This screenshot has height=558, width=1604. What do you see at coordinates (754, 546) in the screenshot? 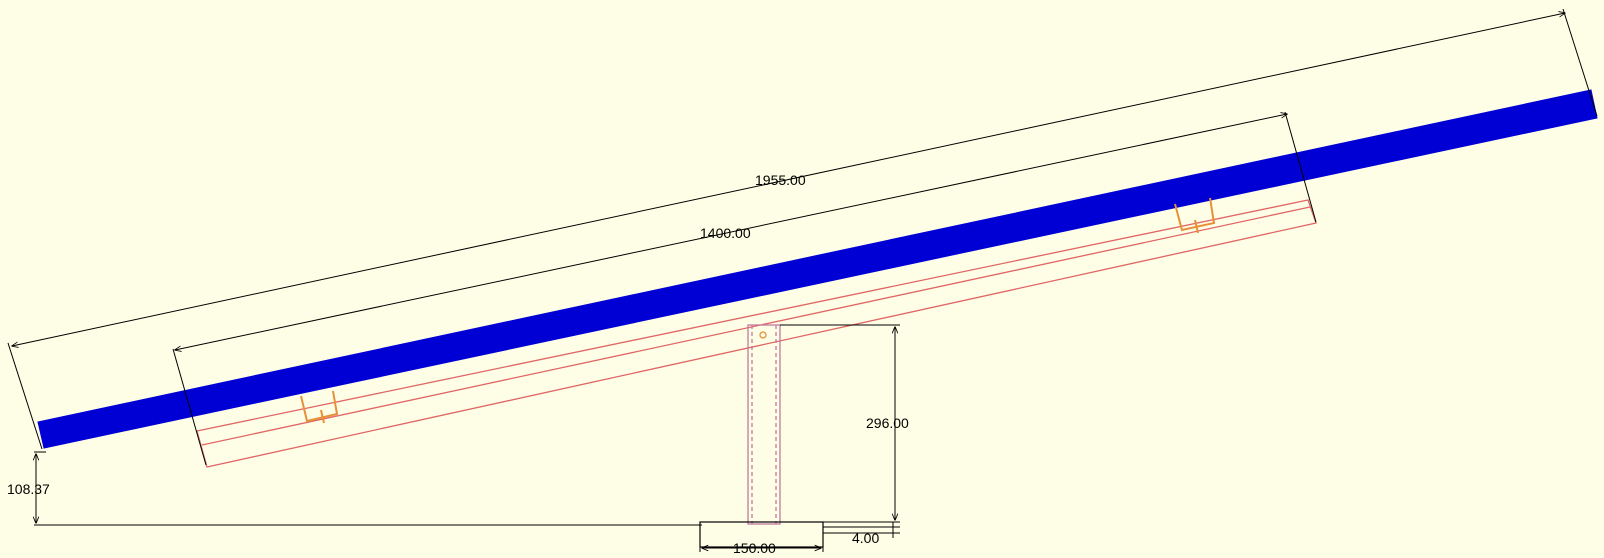
I see `base-plate-width-label: 150.00` at bounding box center [754, 546].